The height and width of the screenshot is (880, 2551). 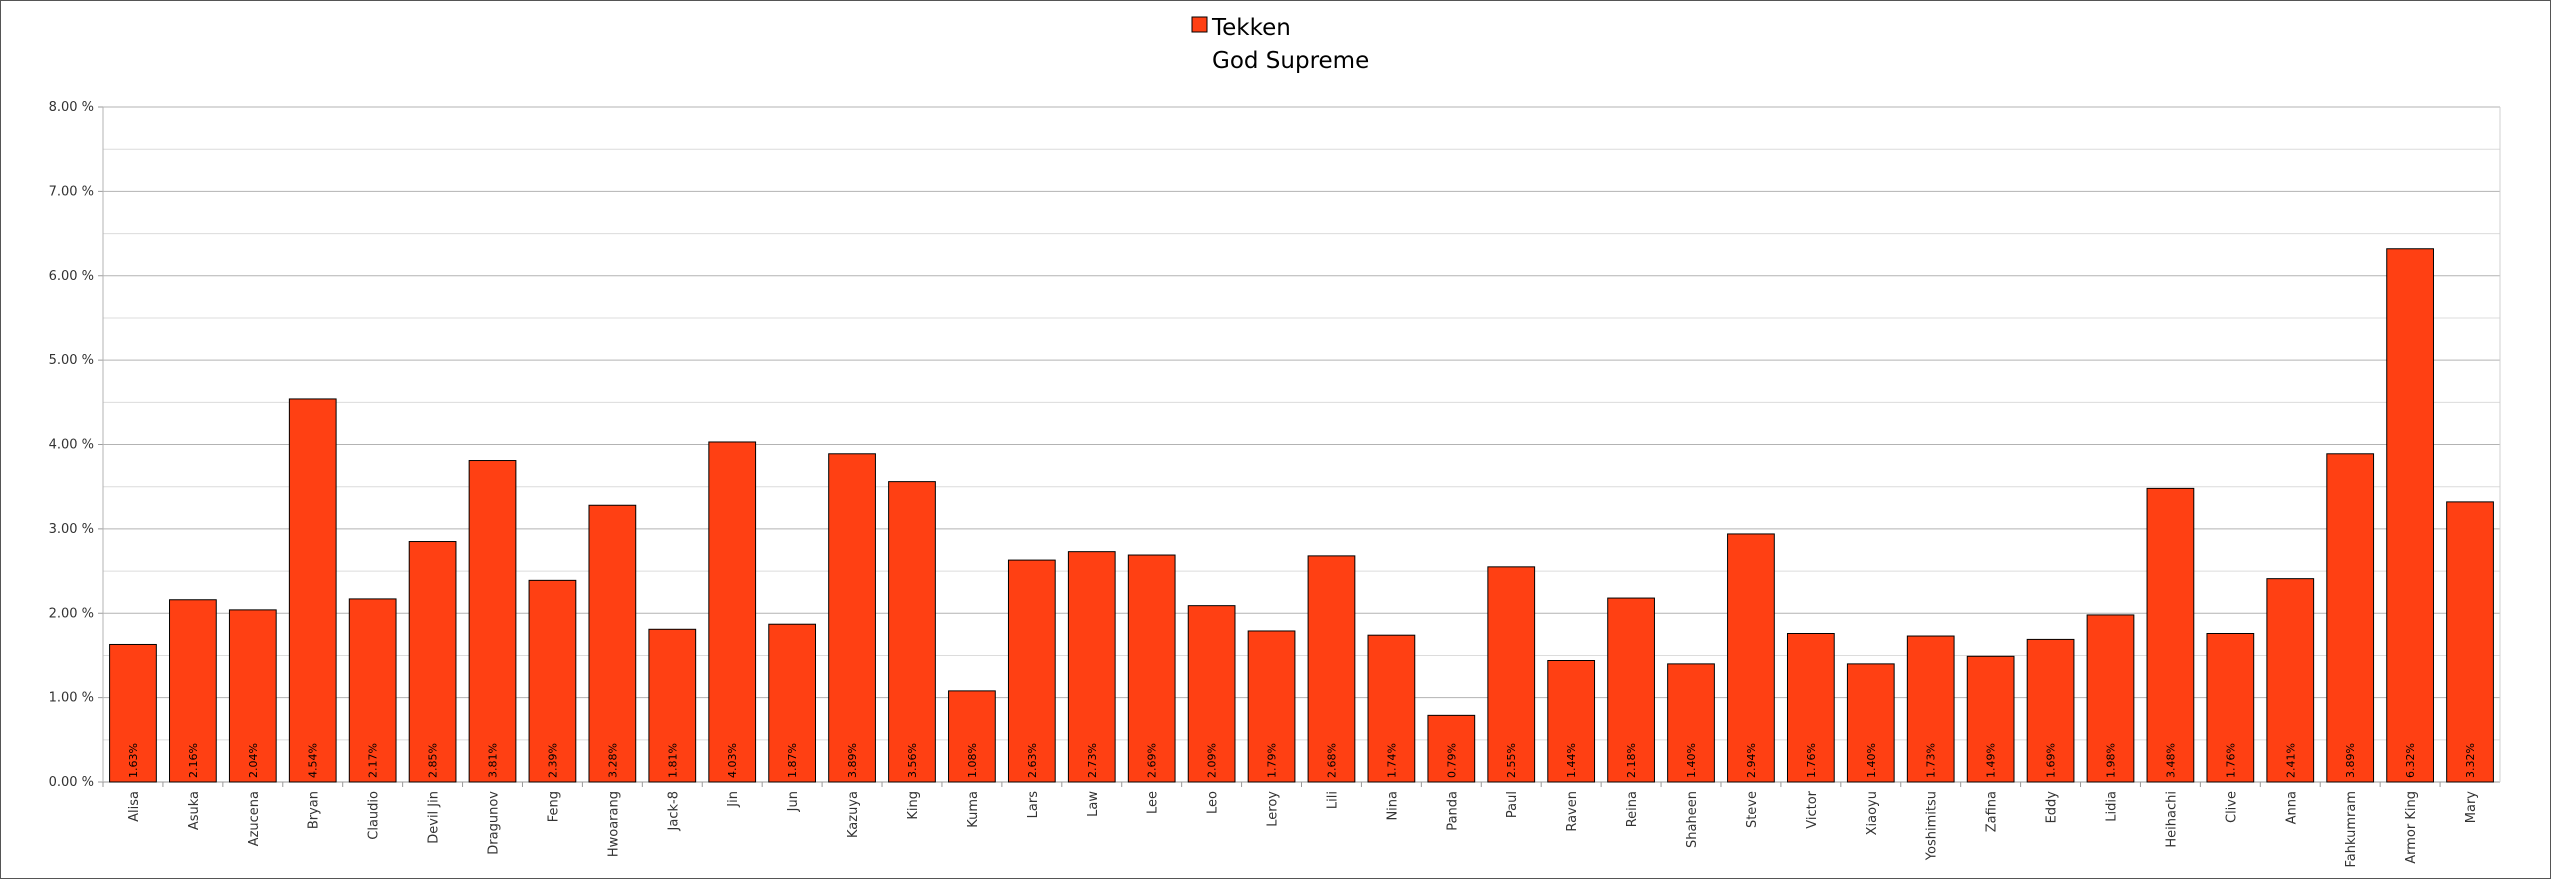 What do you see at coordinates (71, 445) in the screenshot?
I see `y-tick-label: 4.00 %` at bounding box center [71, 445].